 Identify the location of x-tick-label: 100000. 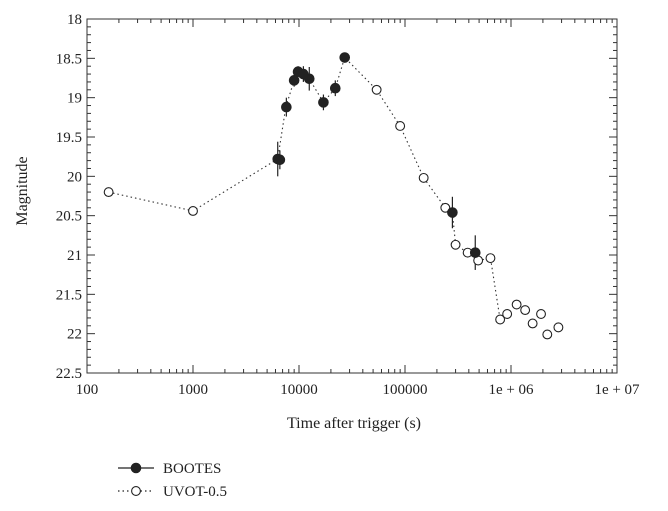
(405, 390).